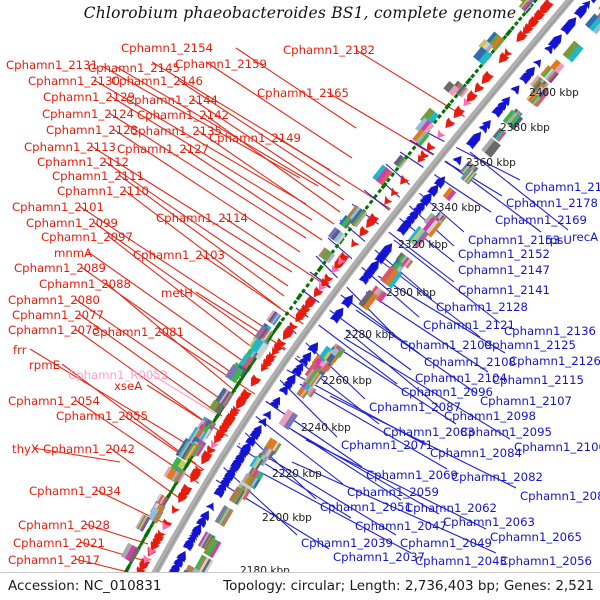  I want to click on scale-tick-label: 2400 kbp, so click(554, 93).